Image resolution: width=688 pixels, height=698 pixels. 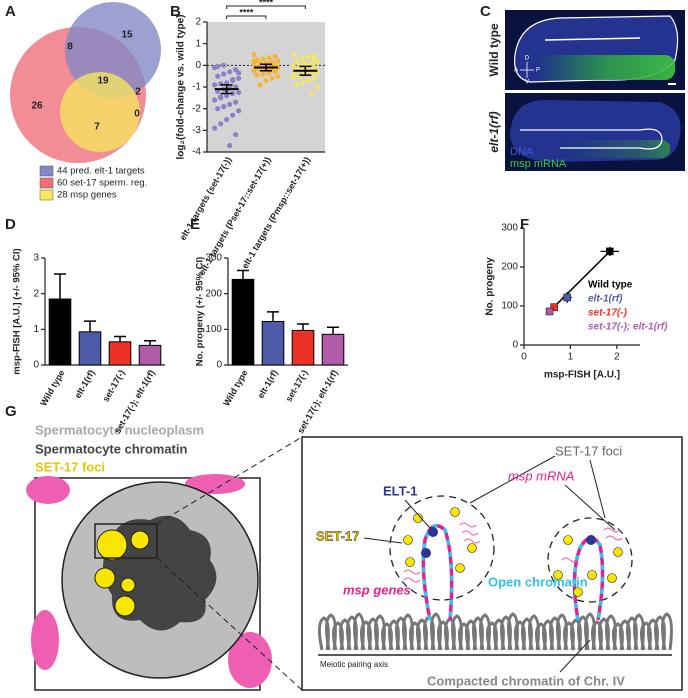 What do you see at coordinates (437, 572) in the screenshot?
I see `open-chromatin` at bounding box center [437, 572].